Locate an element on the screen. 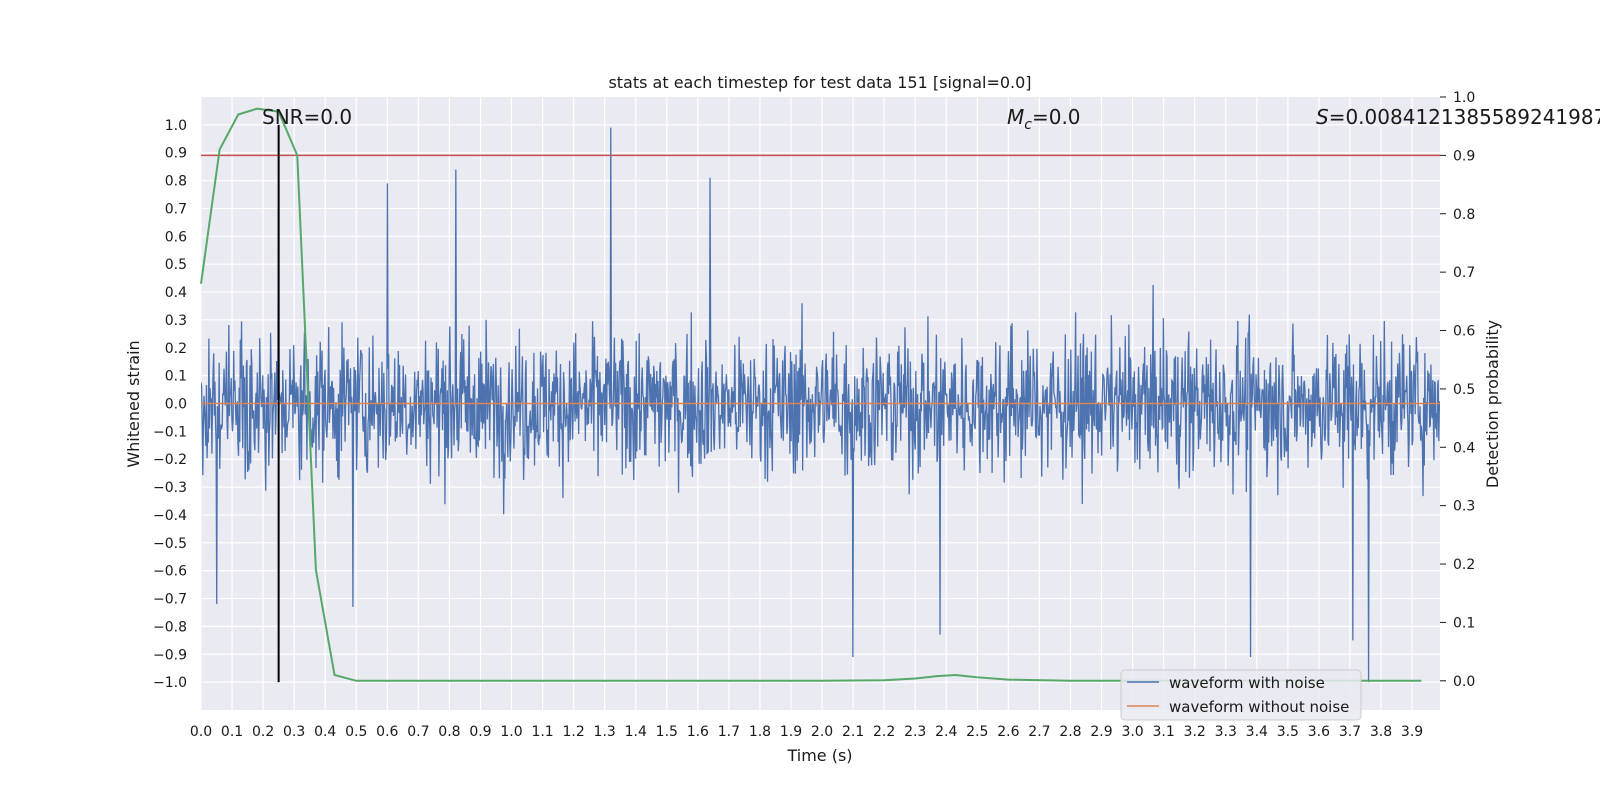  y-right-axis-ticks: 0.0 0.1 0.2 0.3 0.4 0.5 0.6 0.7 0.8 0.9 1.0 is located at coordinates (1457, 390).